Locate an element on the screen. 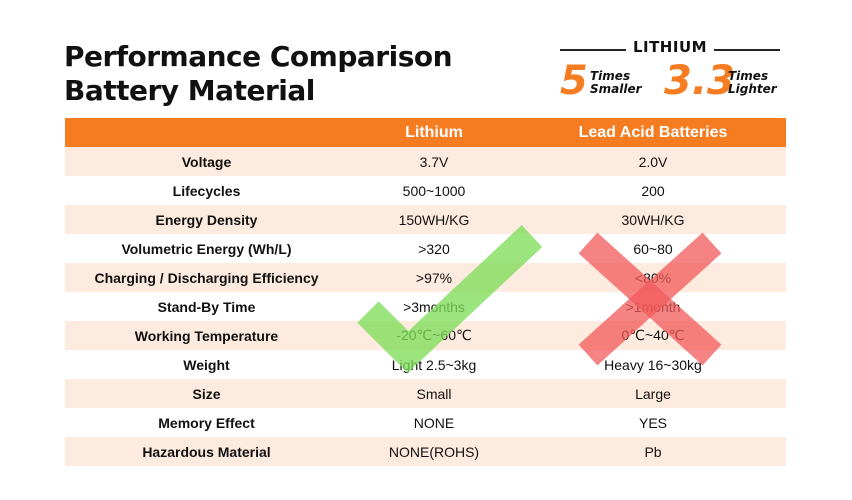  header-cell-lithium: Lithium is located at coordinates (434, 132).